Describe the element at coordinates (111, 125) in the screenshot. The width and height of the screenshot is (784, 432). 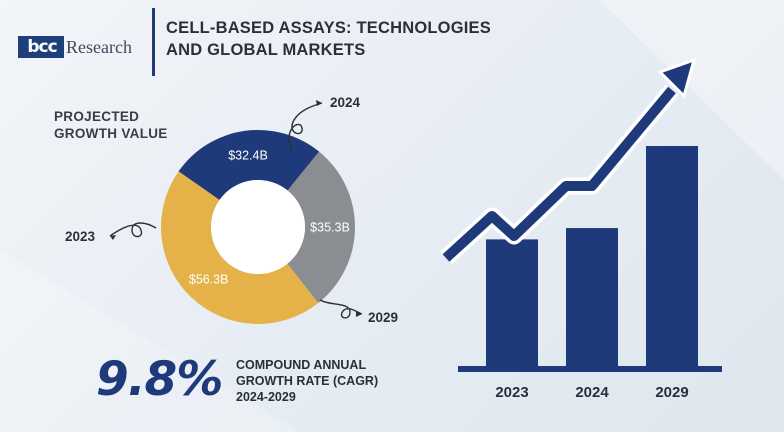
I see `projected-growth-label: PROJECTED GROWTH VALUE` at that location.